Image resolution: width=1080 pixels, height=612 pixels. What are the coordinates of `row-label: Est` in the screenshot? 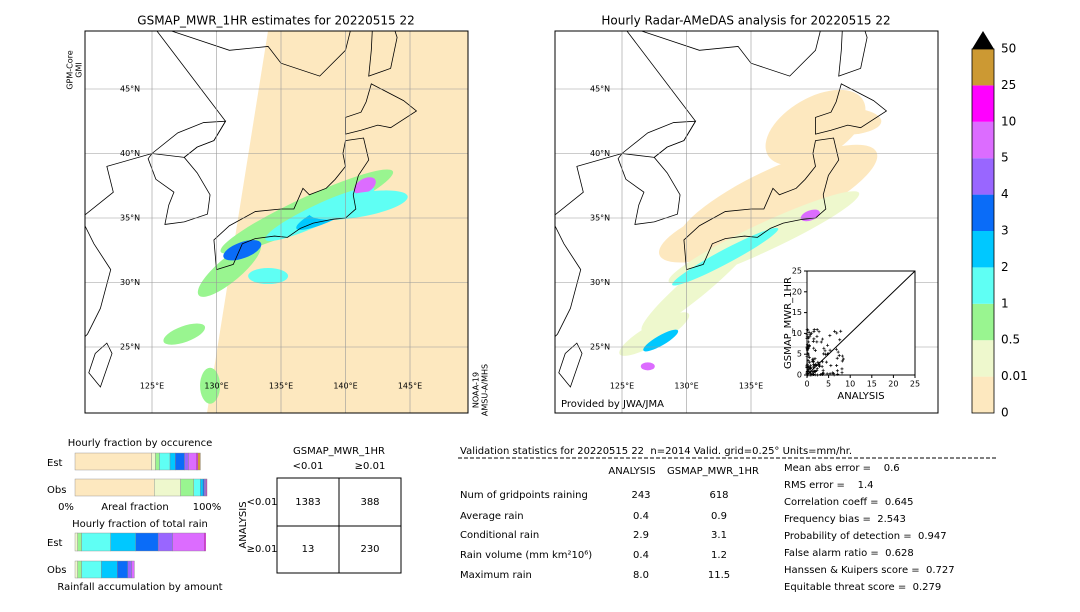 It's located at (55, 543).